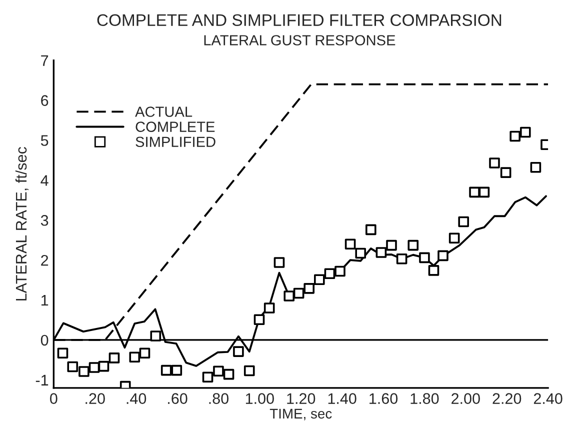 The height and width of the screenshot is (431, 565). What do you see at coordinates (218, 398) in the screenshot?
I see `x-tick-label: .80` at bounding box center [218, 398].